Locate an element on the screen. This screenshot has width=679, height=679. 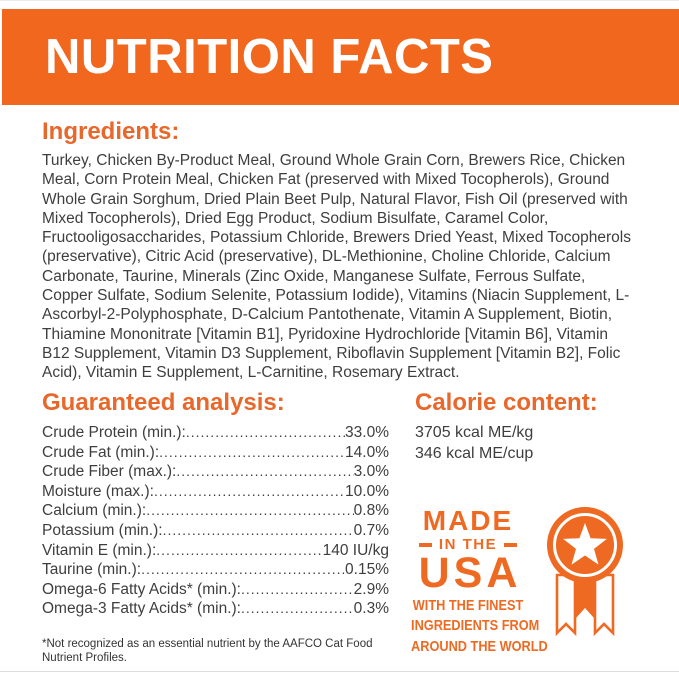
nutrient-label: Crude Fiber (max.): is located at coordinates (109, 472).